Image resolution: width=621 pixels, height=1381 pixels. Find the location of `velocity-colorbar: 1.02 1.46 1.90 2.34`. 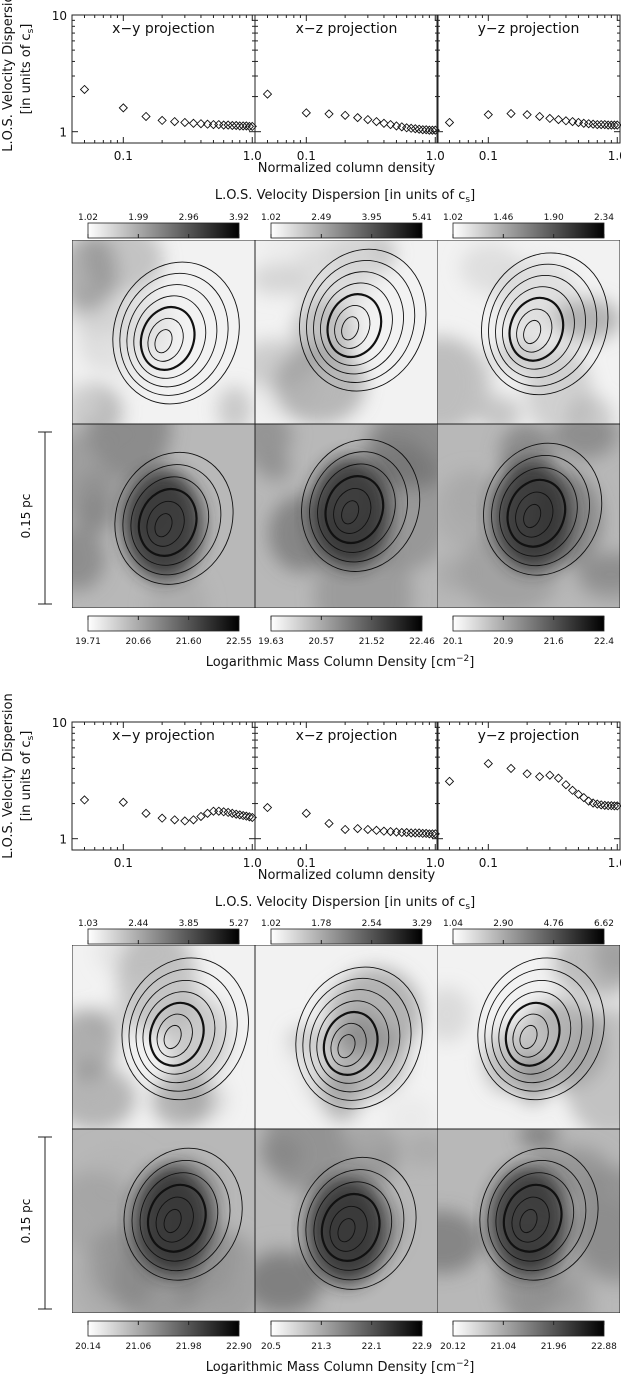

velocity-colorbar: 1.02 1.46 1.90 2.34 is located at coordinates (528, 226).